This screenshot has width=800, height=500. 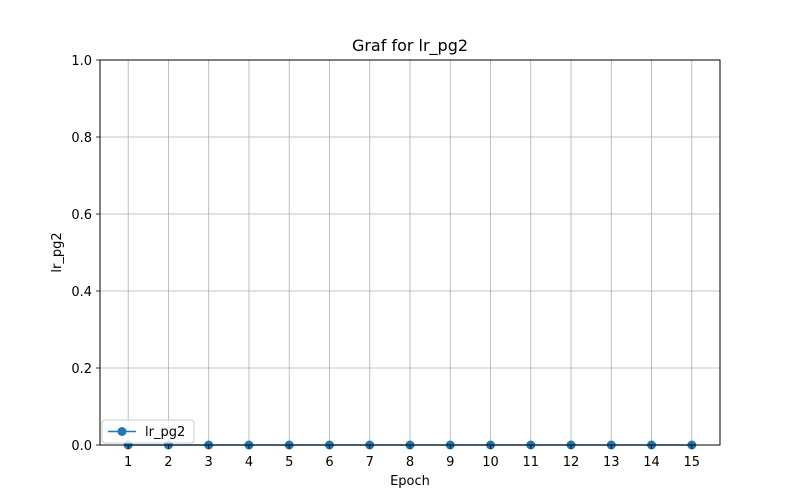 I want to click on x-tick-label: 4, so click(x=249, y=462).